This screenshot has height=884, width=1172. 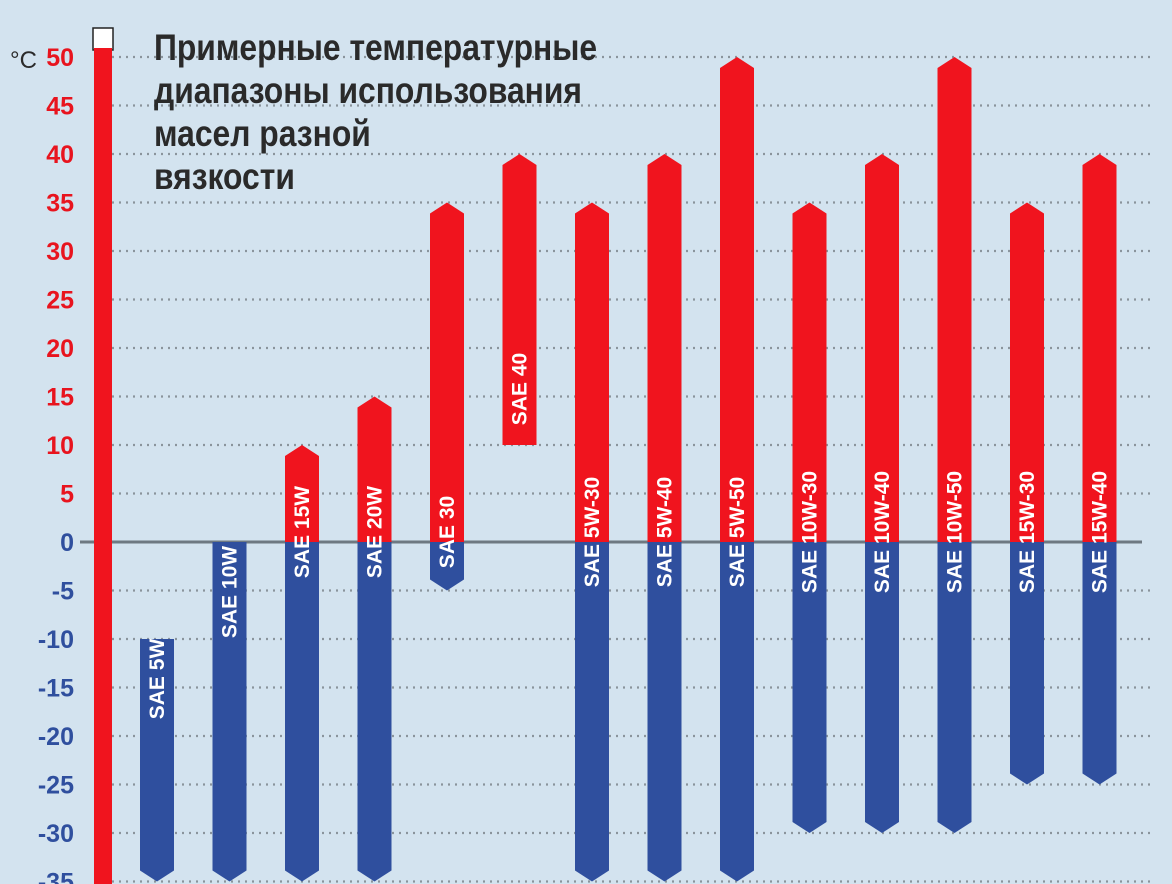 What do you see at coordinates (520, 389) in the screenshot?
I see `bar-label-5: SAE 40` at bounding box center [520, 389].